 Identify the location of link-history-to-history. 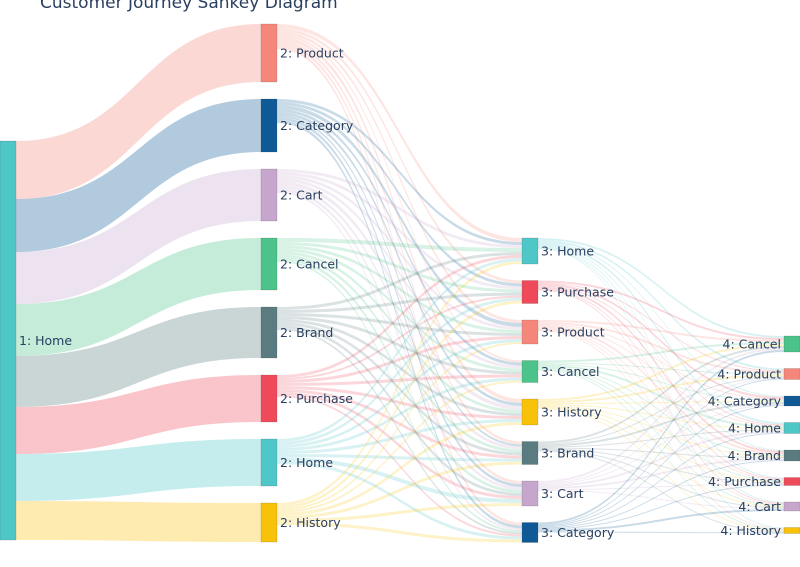
(661, 470).